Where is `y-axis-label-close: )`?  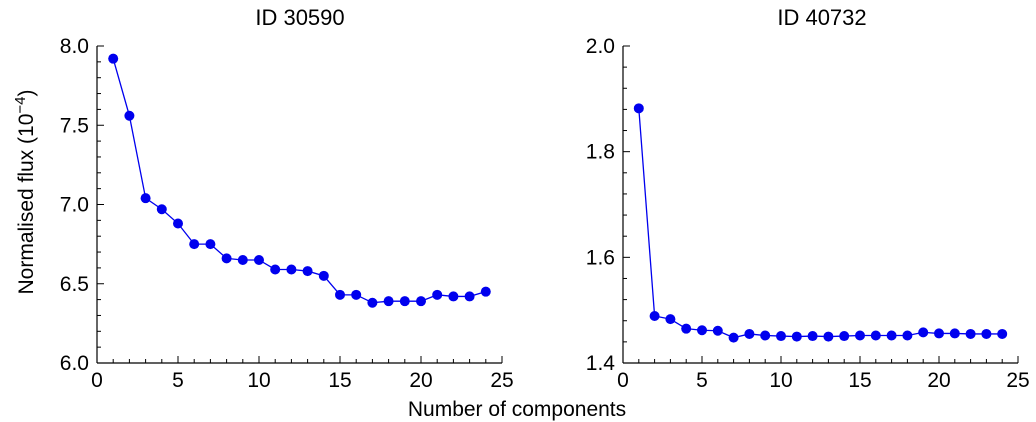
y-axis-label-close: ) is located at coordinates (26, 92).